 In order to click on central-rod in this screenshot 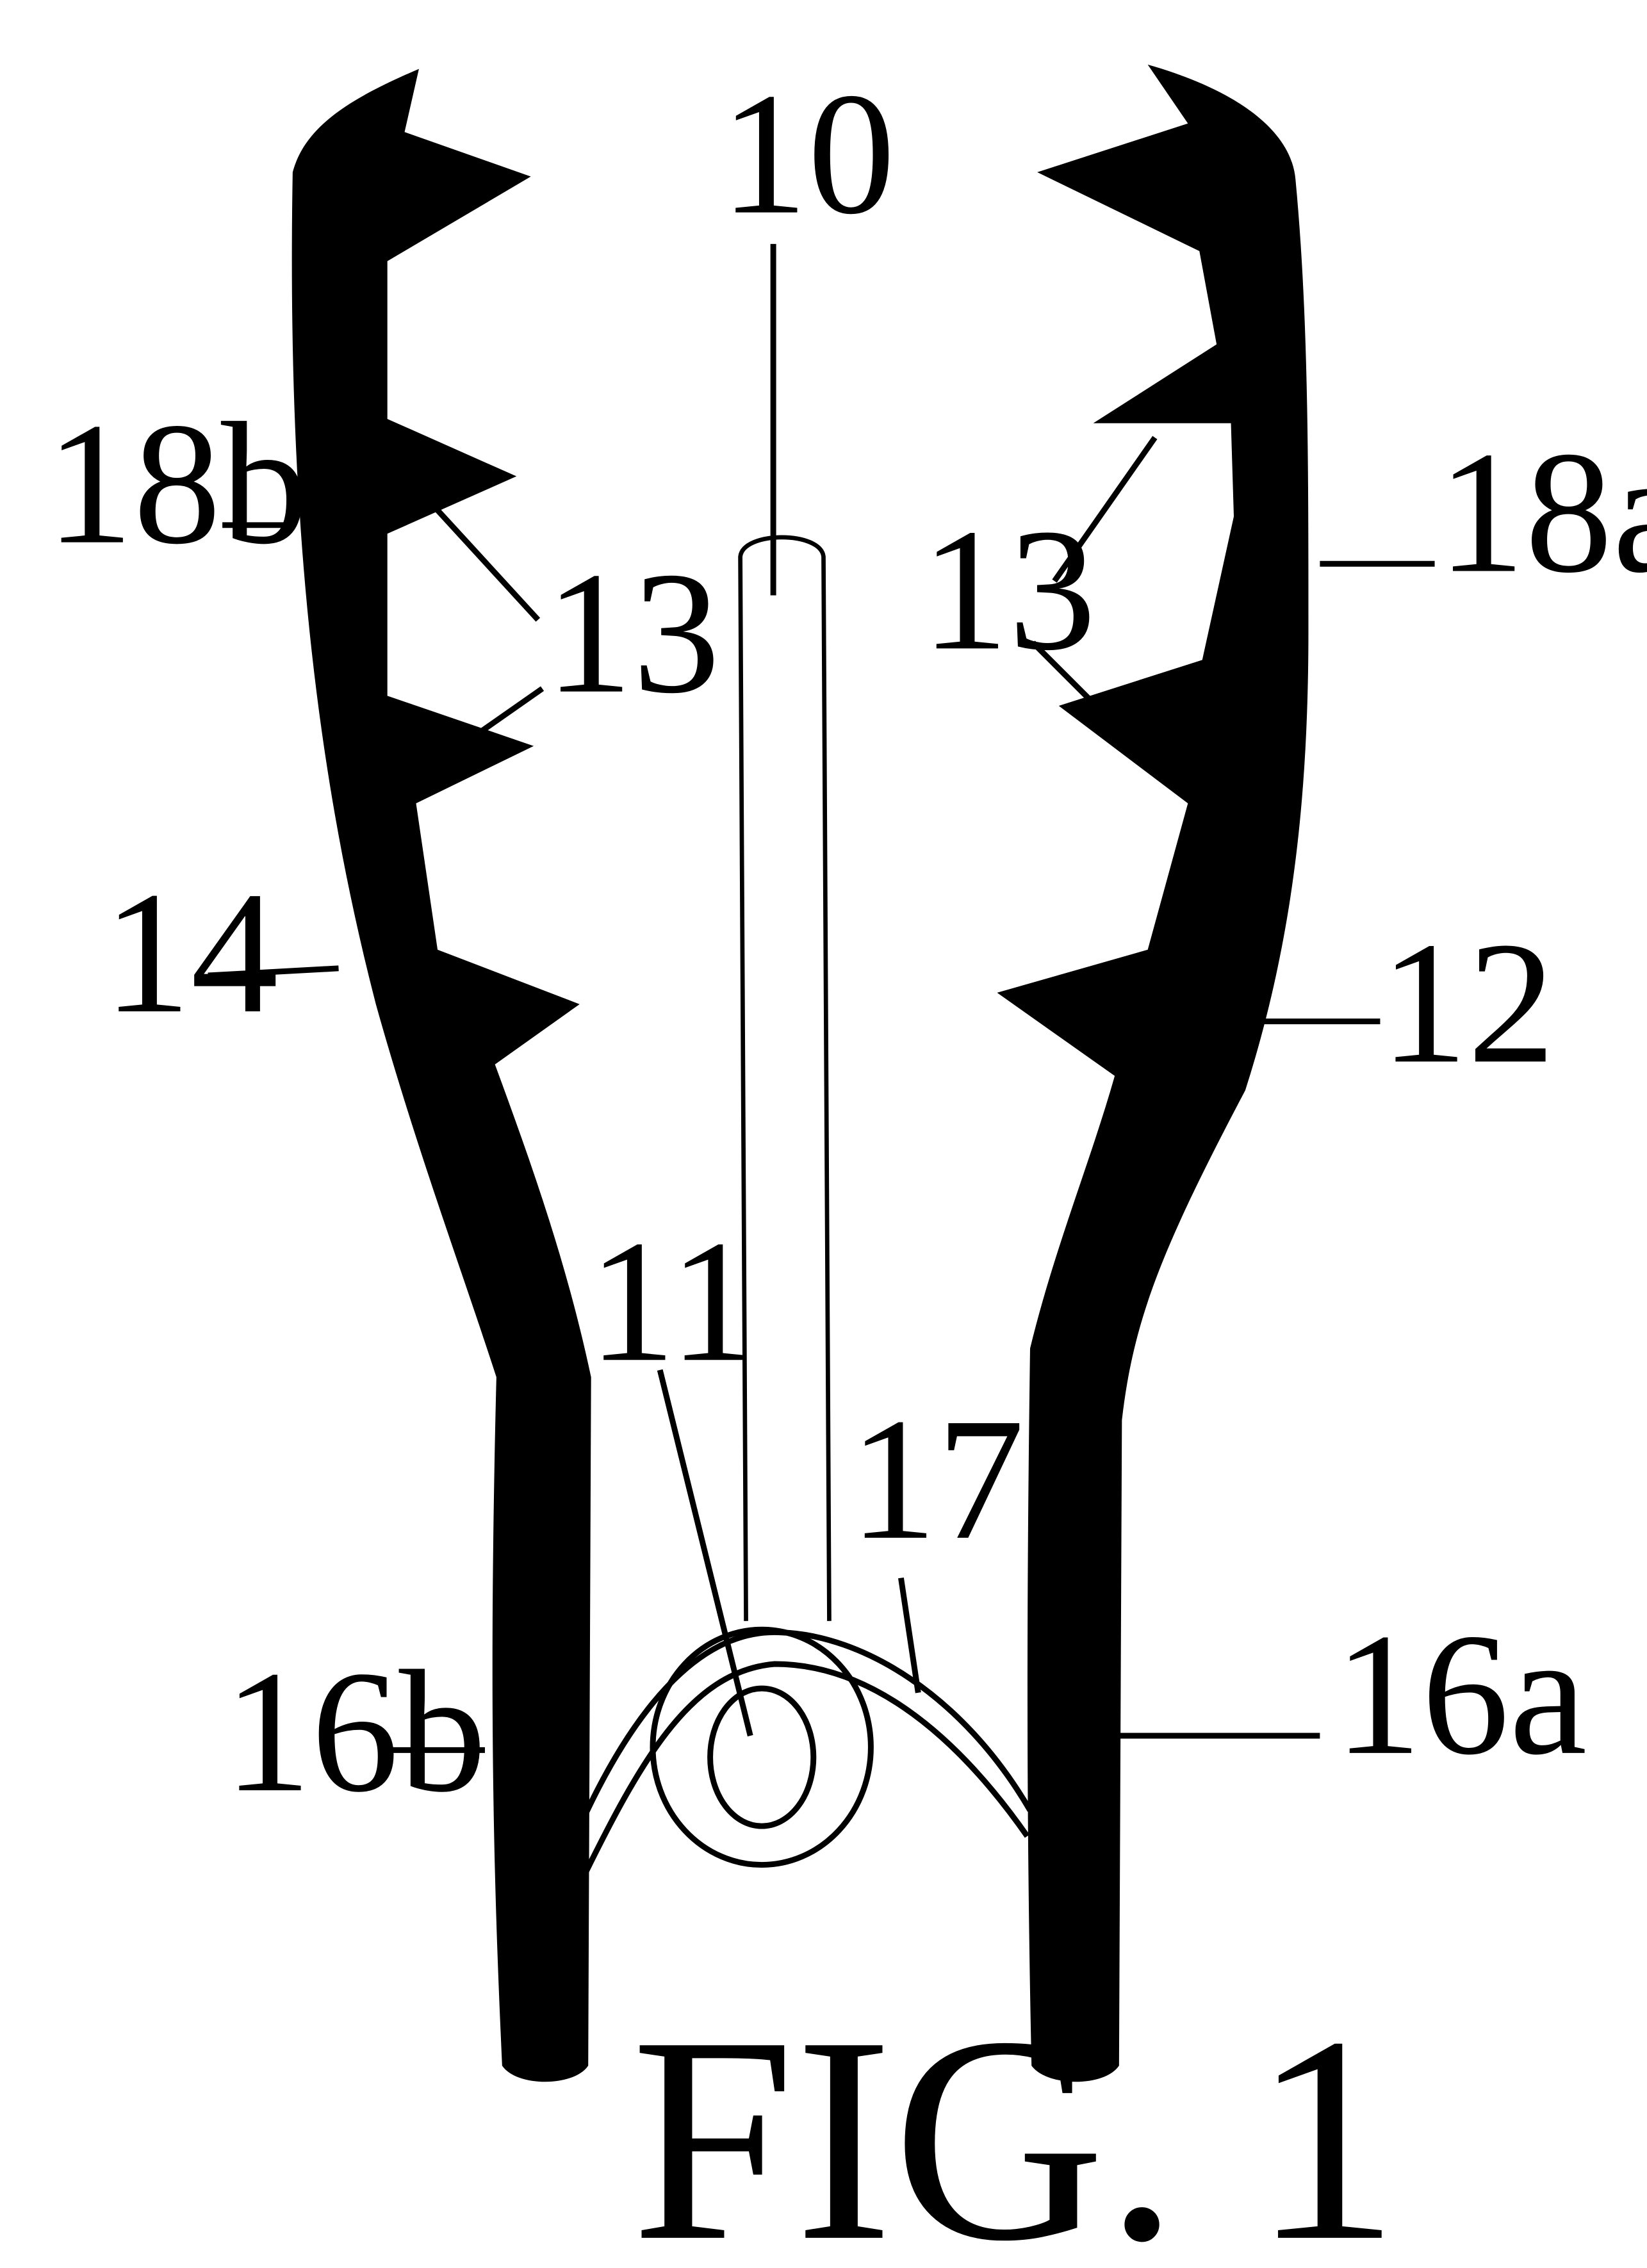, I will do `click(785, 1079)`.